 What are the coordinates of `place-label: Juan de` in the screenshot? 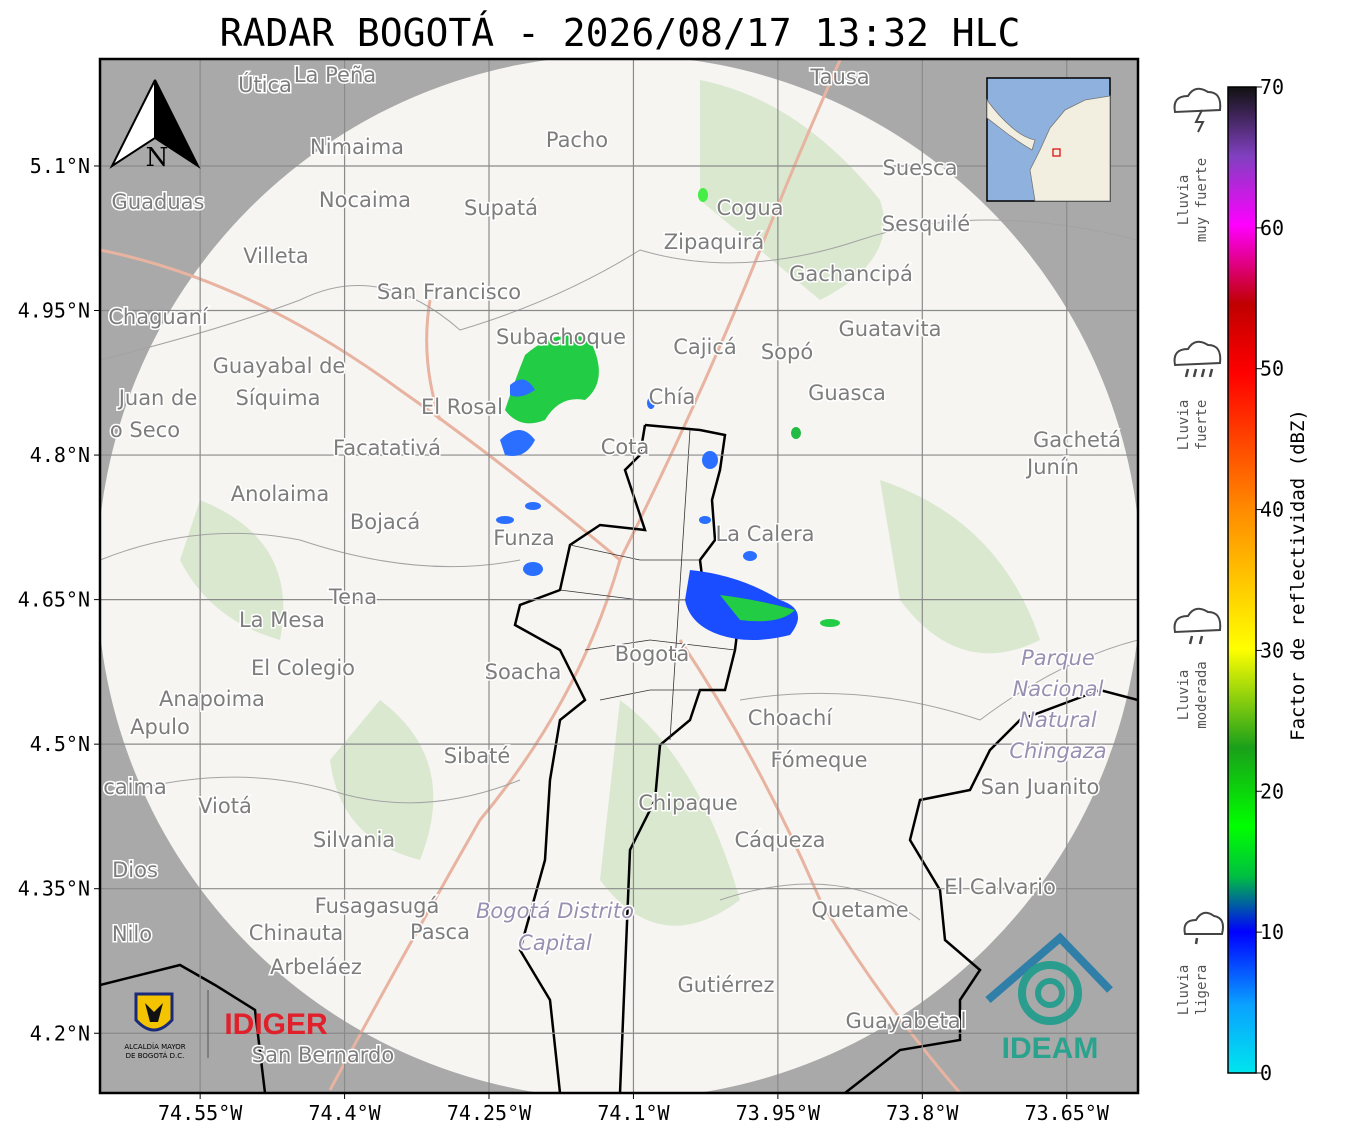 It's located at (157, 398).